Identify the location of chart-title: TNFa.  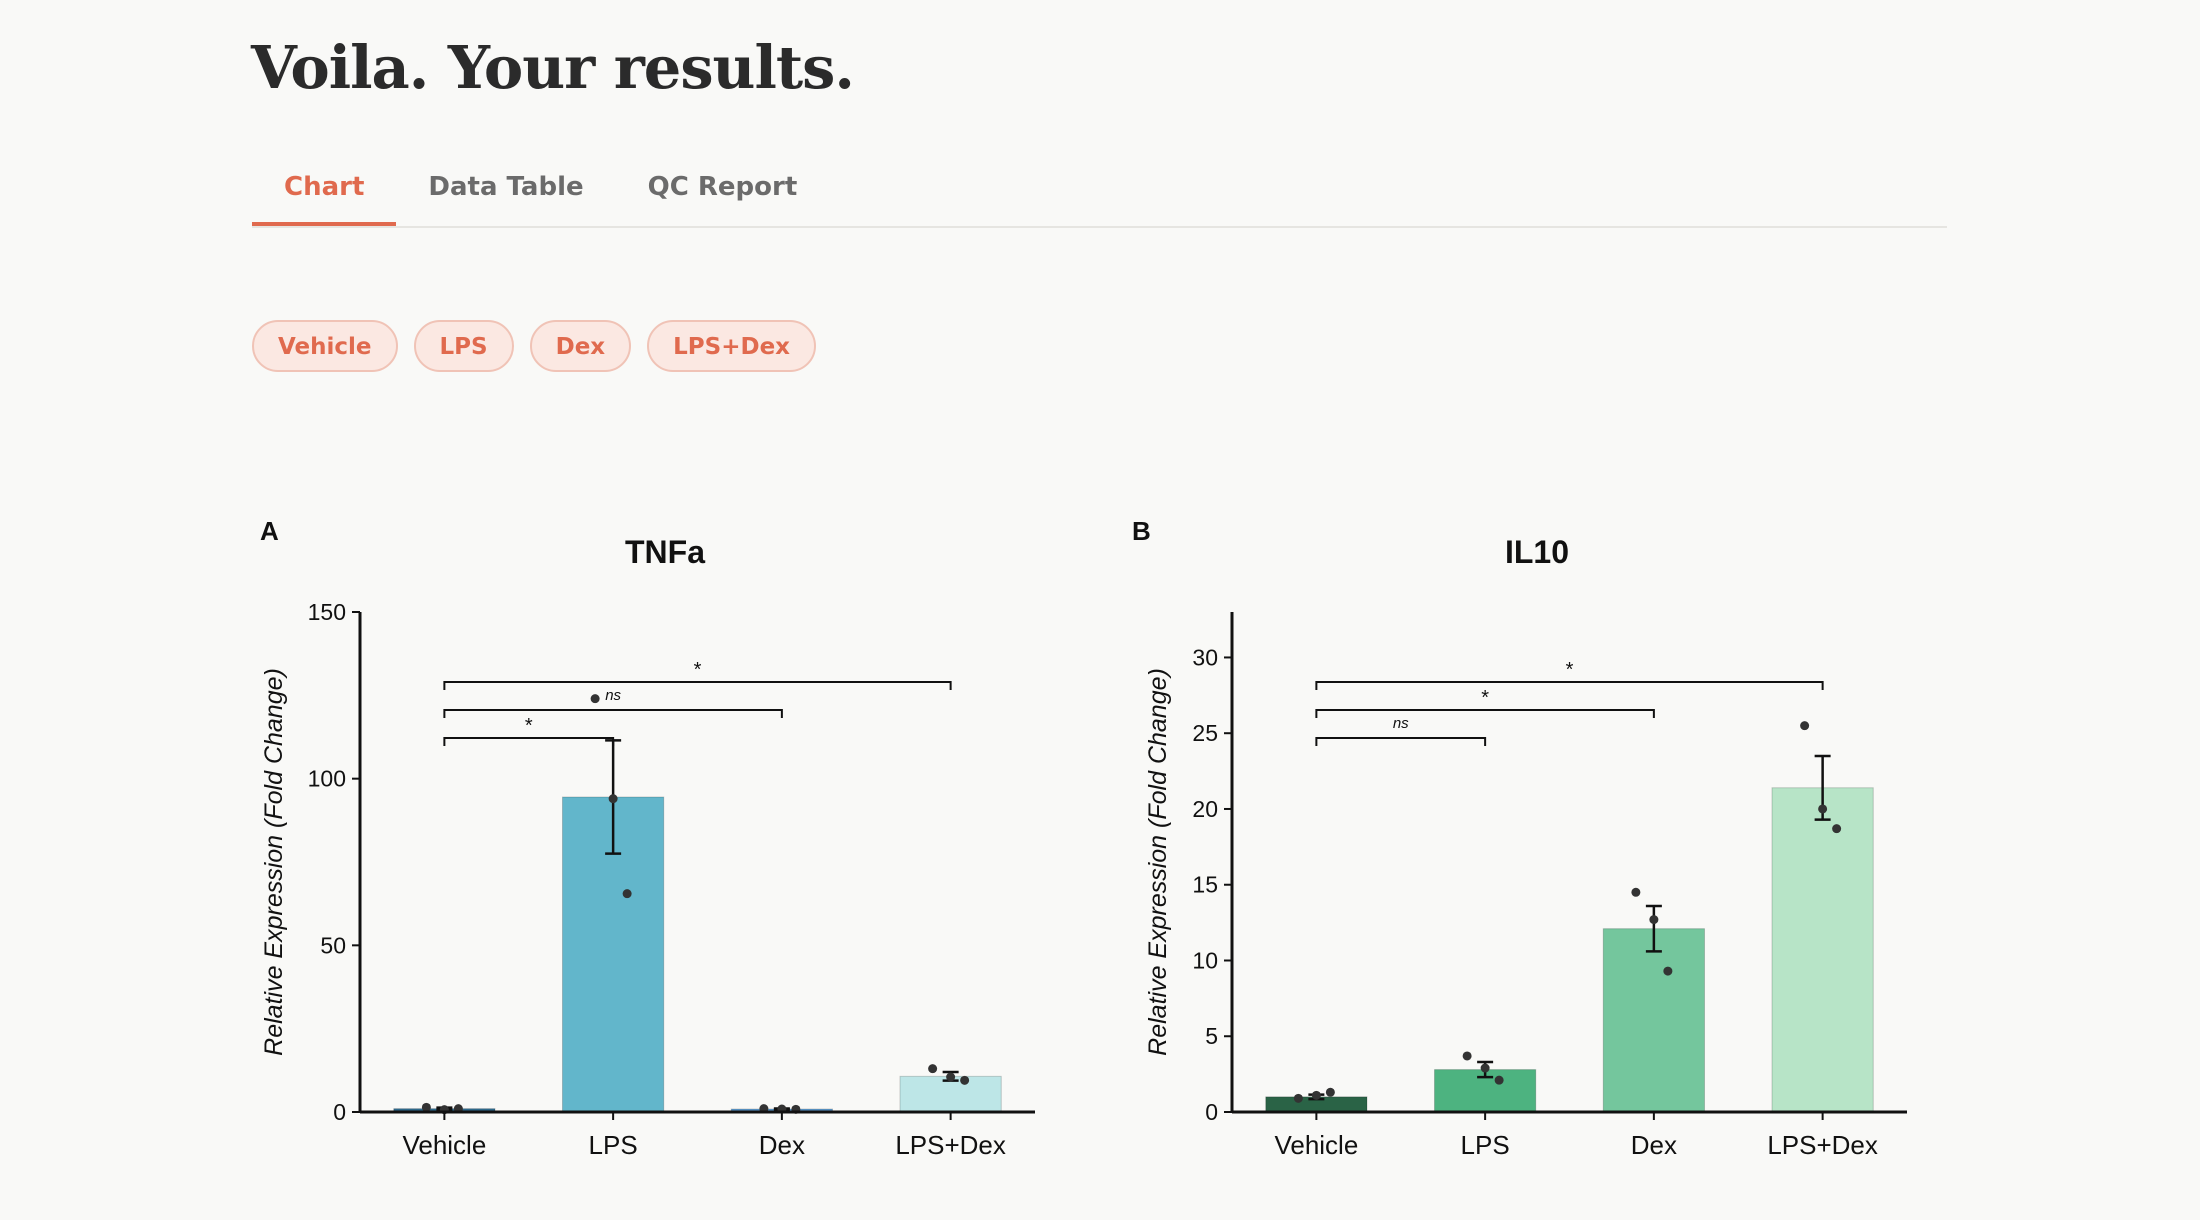
(665, 552).